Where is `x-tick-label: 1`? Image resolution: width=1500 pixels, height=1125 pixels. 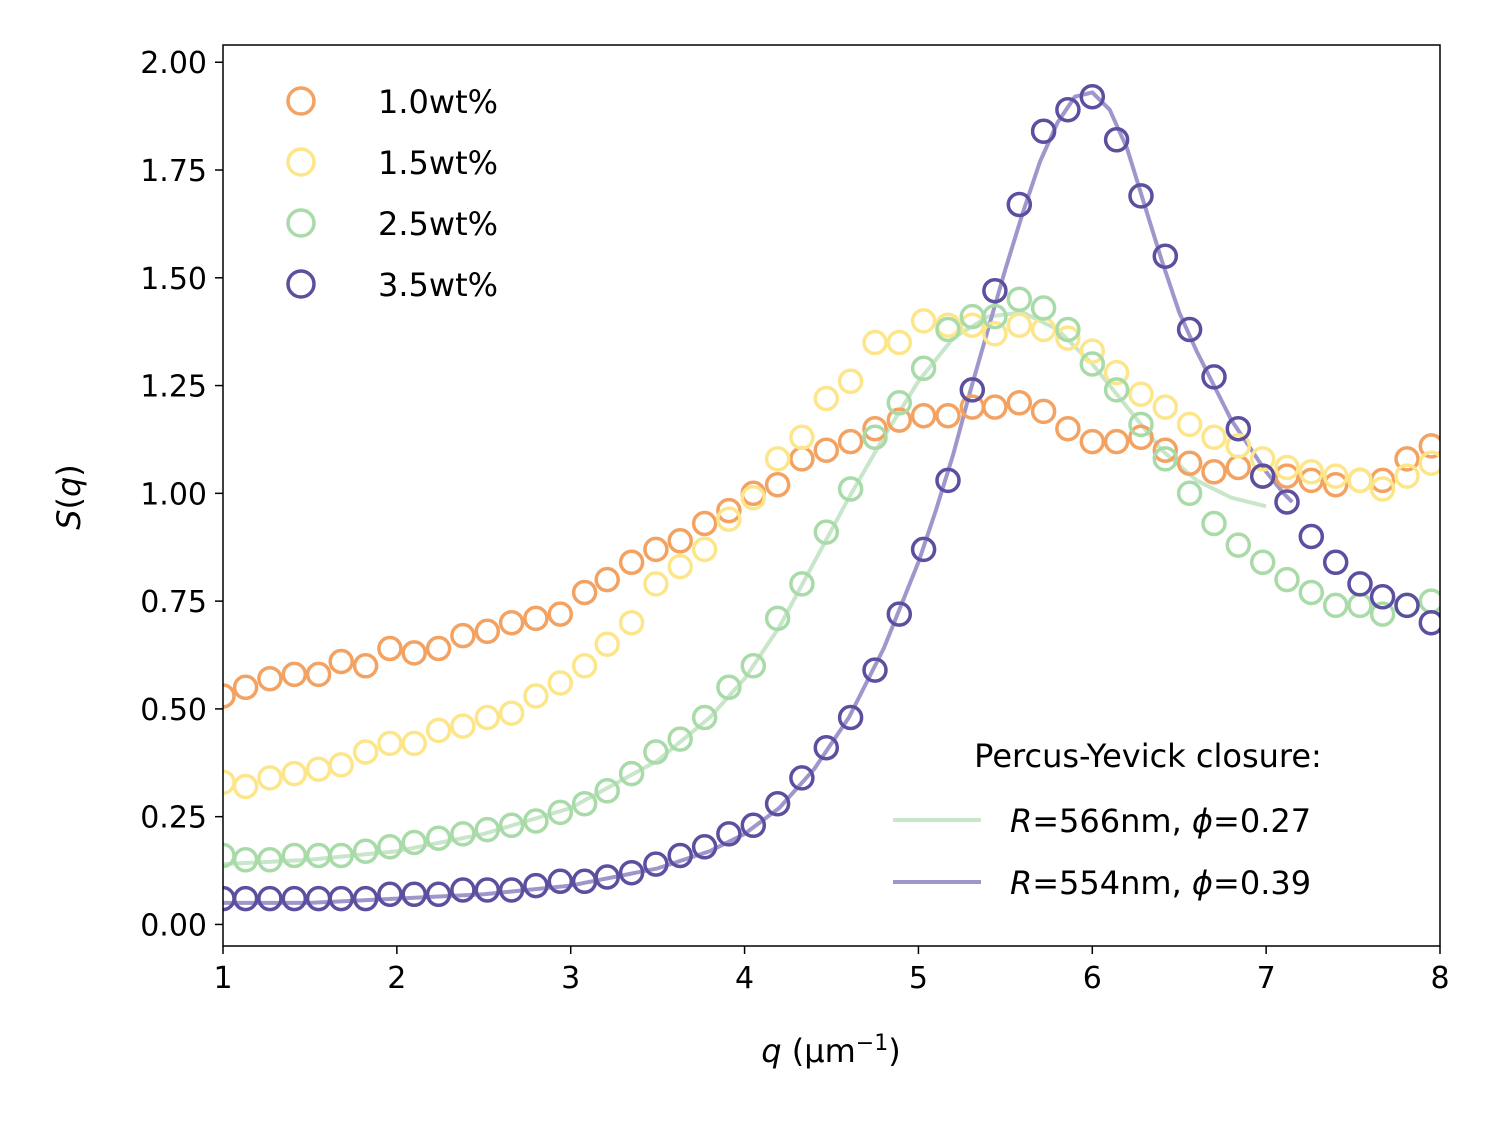 x-tick-label: 1 is located at coordinates (222, 978).